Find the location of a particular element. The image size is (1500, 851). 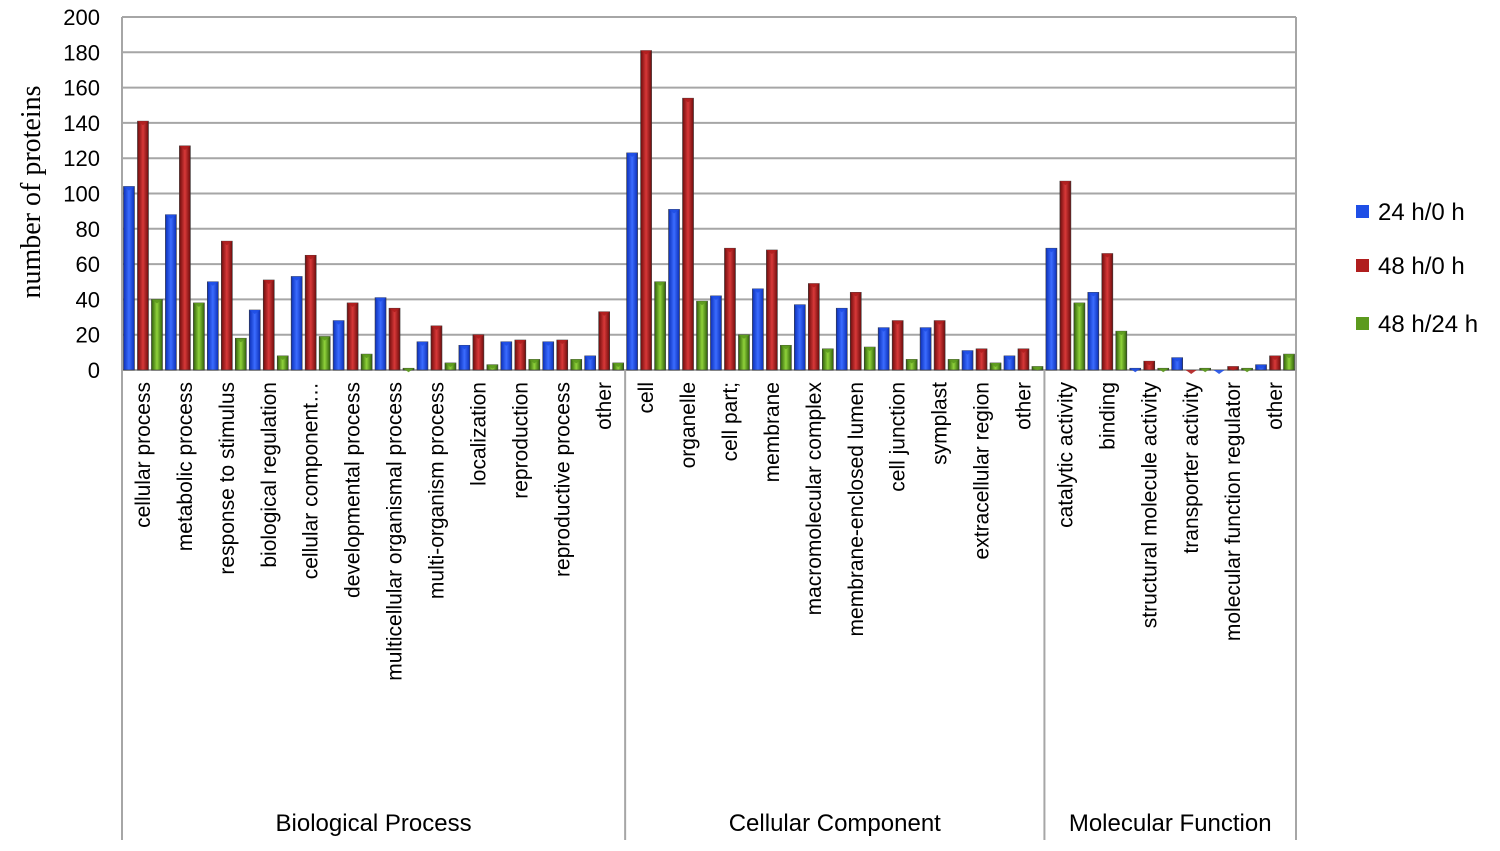

x-tick-label: cell junction is located at coordinates (898, 437).